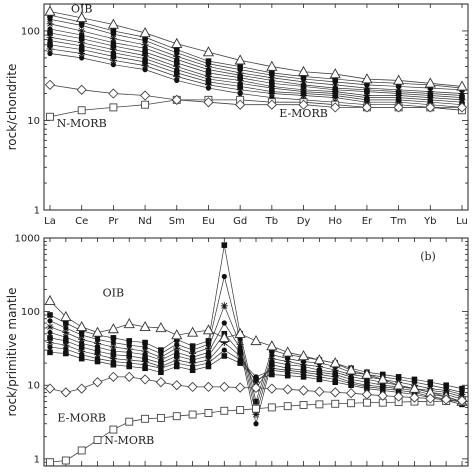  Describe the element at coordinates (256, 431) in the screenshot. I see `reference-series-n-morb` at that location.